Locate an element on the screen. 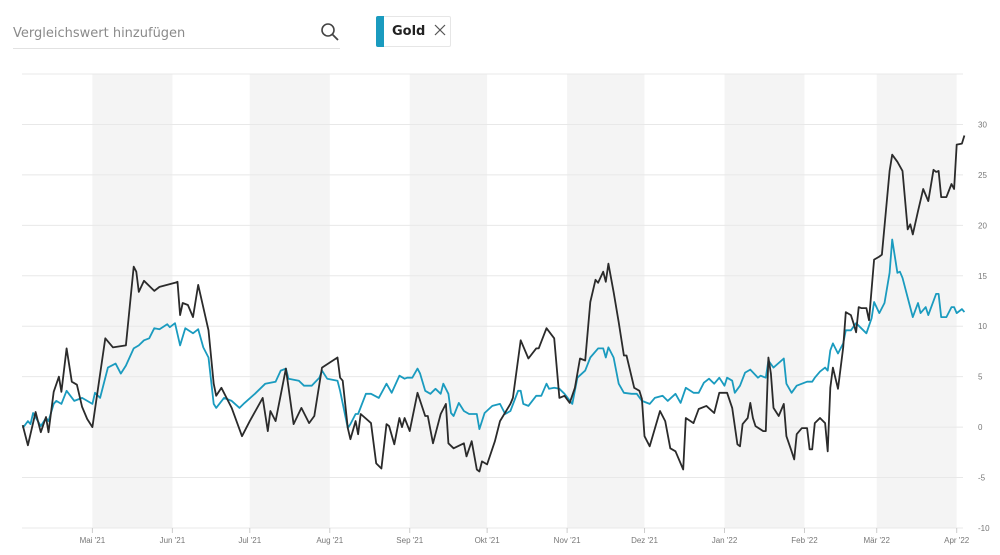 The image size is (1000, 555). comparison-chip-gold: Gold is located at coordinates (413, 31).